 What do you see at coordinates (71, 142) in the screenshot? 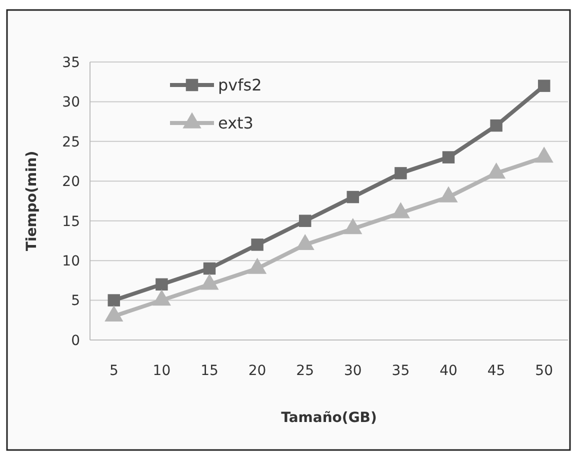
I see `y-tick-label: 25` at bounding box center [71, 142].